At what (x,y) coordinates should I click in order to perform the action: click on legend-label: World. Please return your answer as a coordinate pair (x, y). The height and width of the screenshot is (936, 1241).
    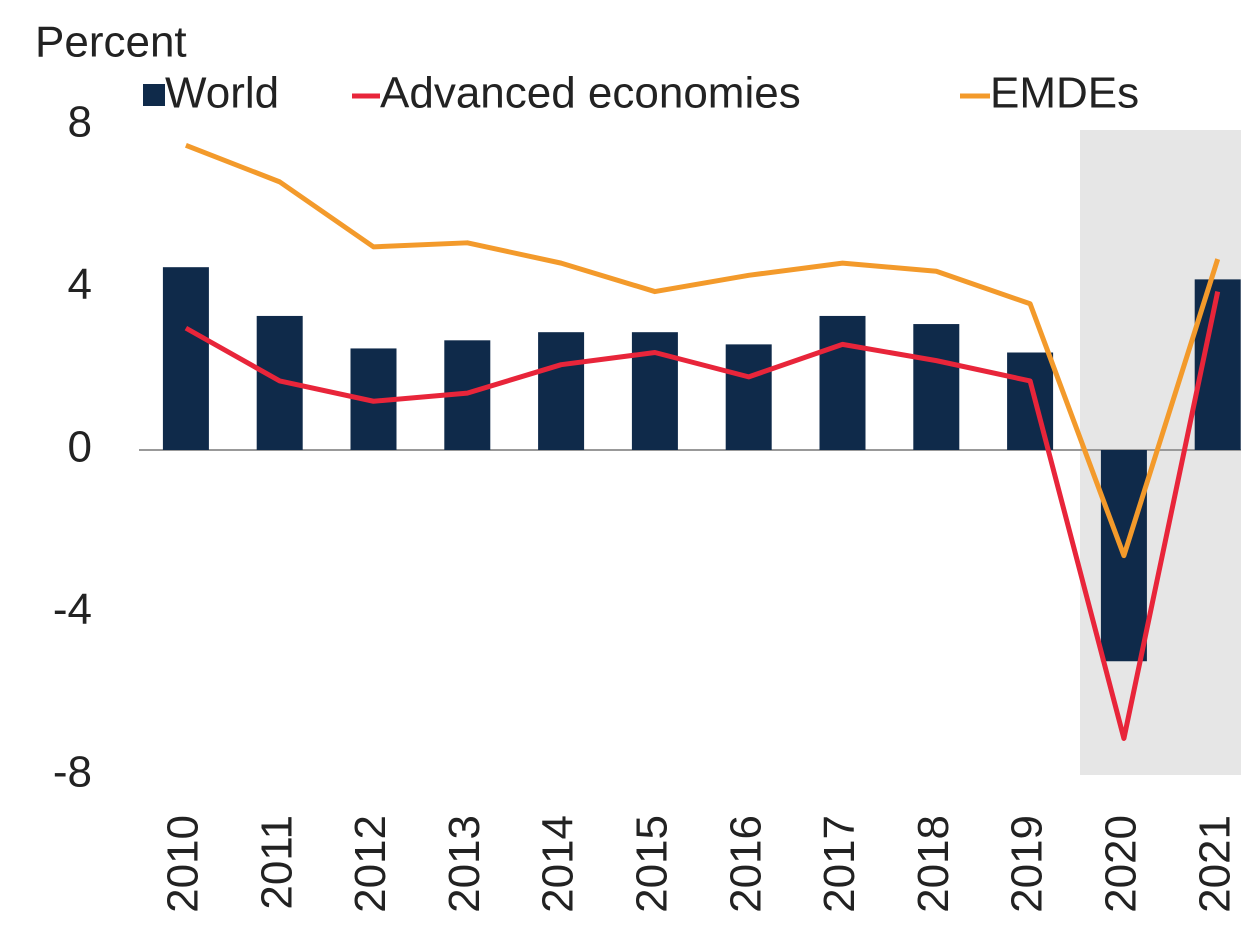
    Looking at the image, I should click on (222, 93).